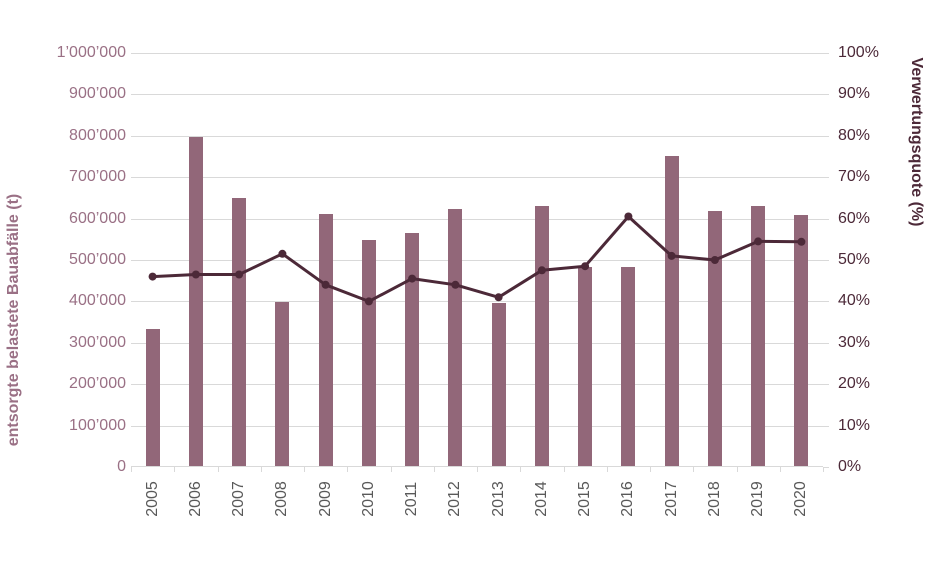  Describe the element at coordinates (97, 94) in the screenshot. I see `left-axis-label: 900’000` at that location.